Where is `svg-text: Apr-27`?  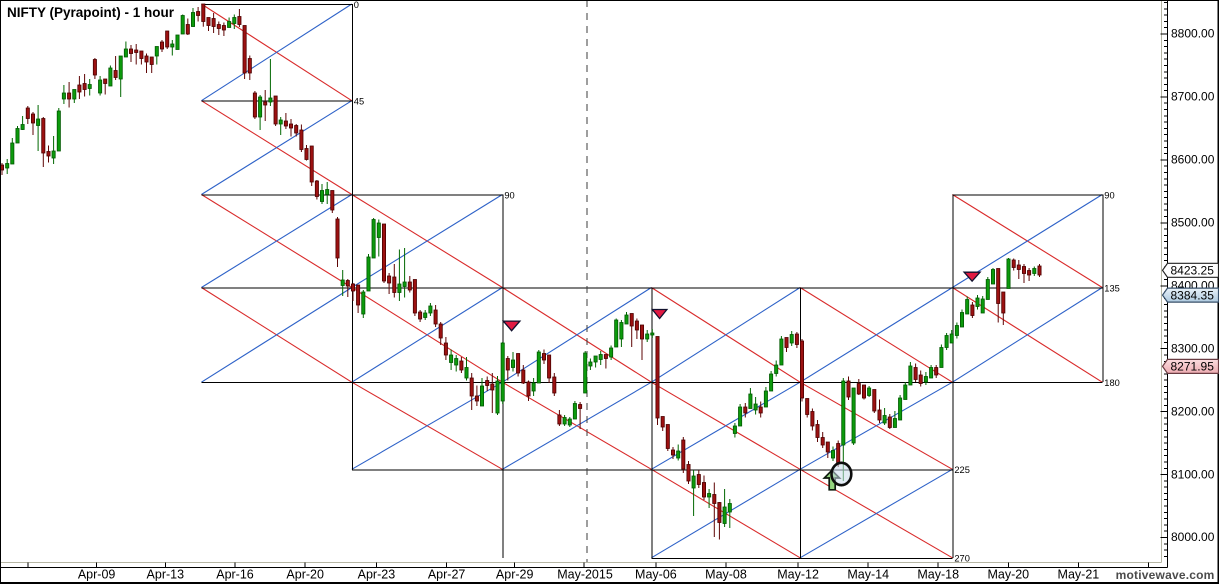
svg-text: Apr-27 is located at coordinates (447, 575).